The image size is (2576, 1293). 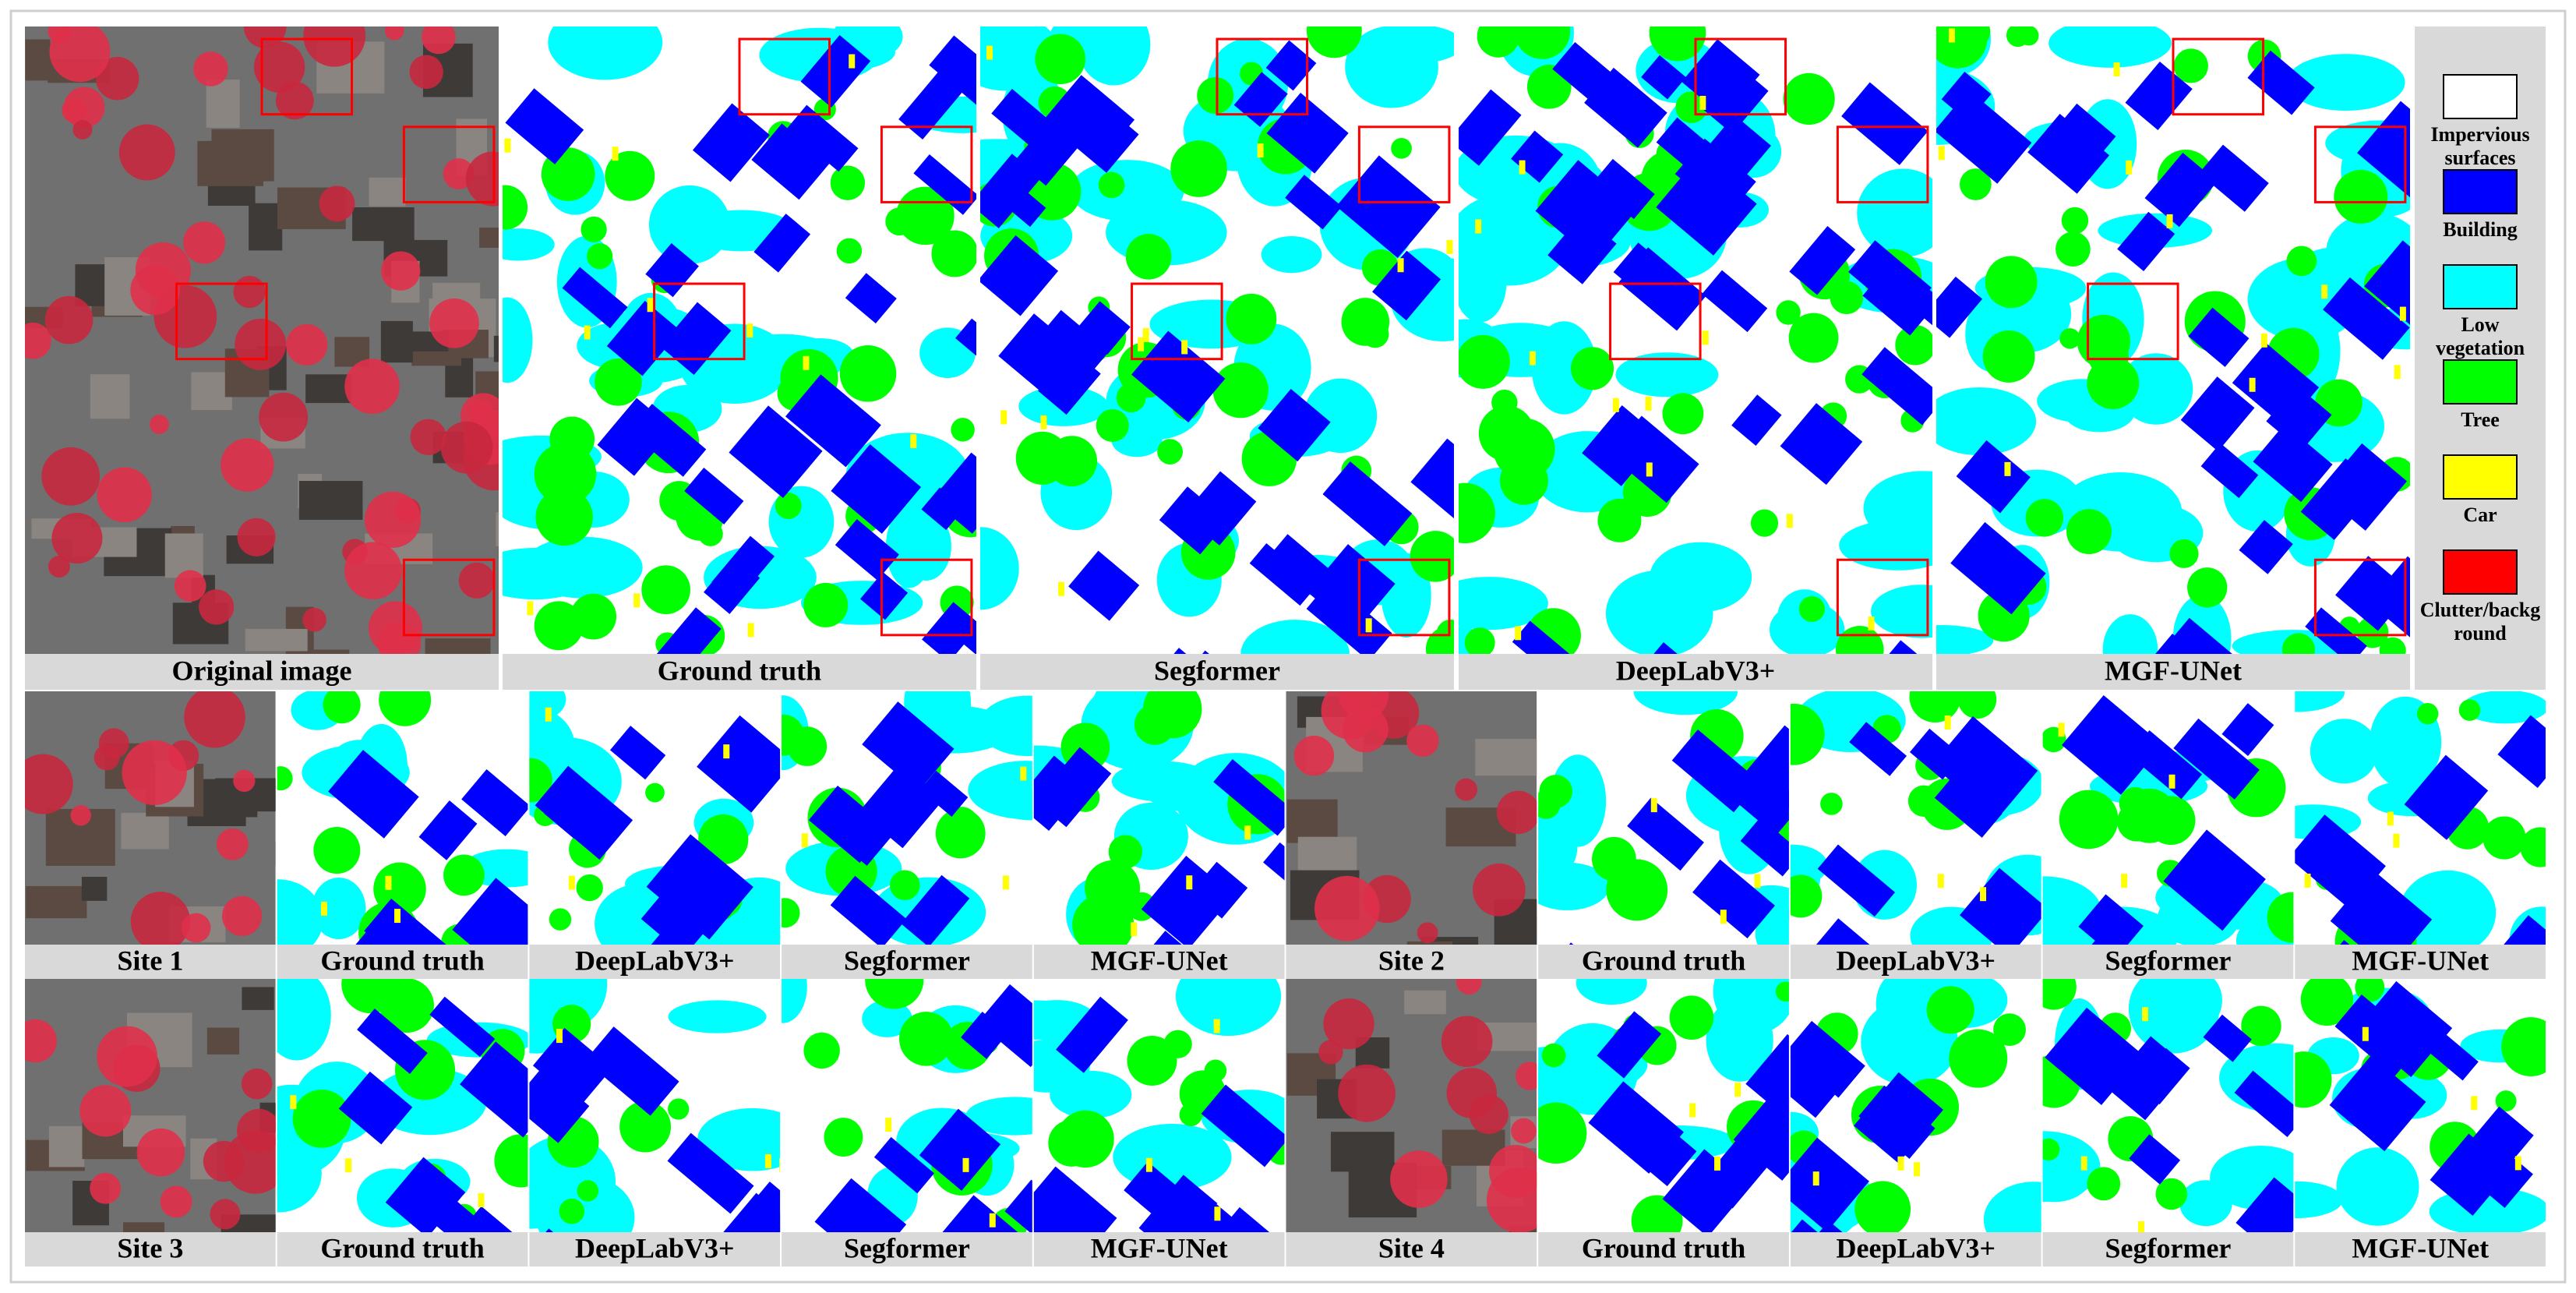 I want to click on caption: Ground truth, so click(x=1663, y=960).